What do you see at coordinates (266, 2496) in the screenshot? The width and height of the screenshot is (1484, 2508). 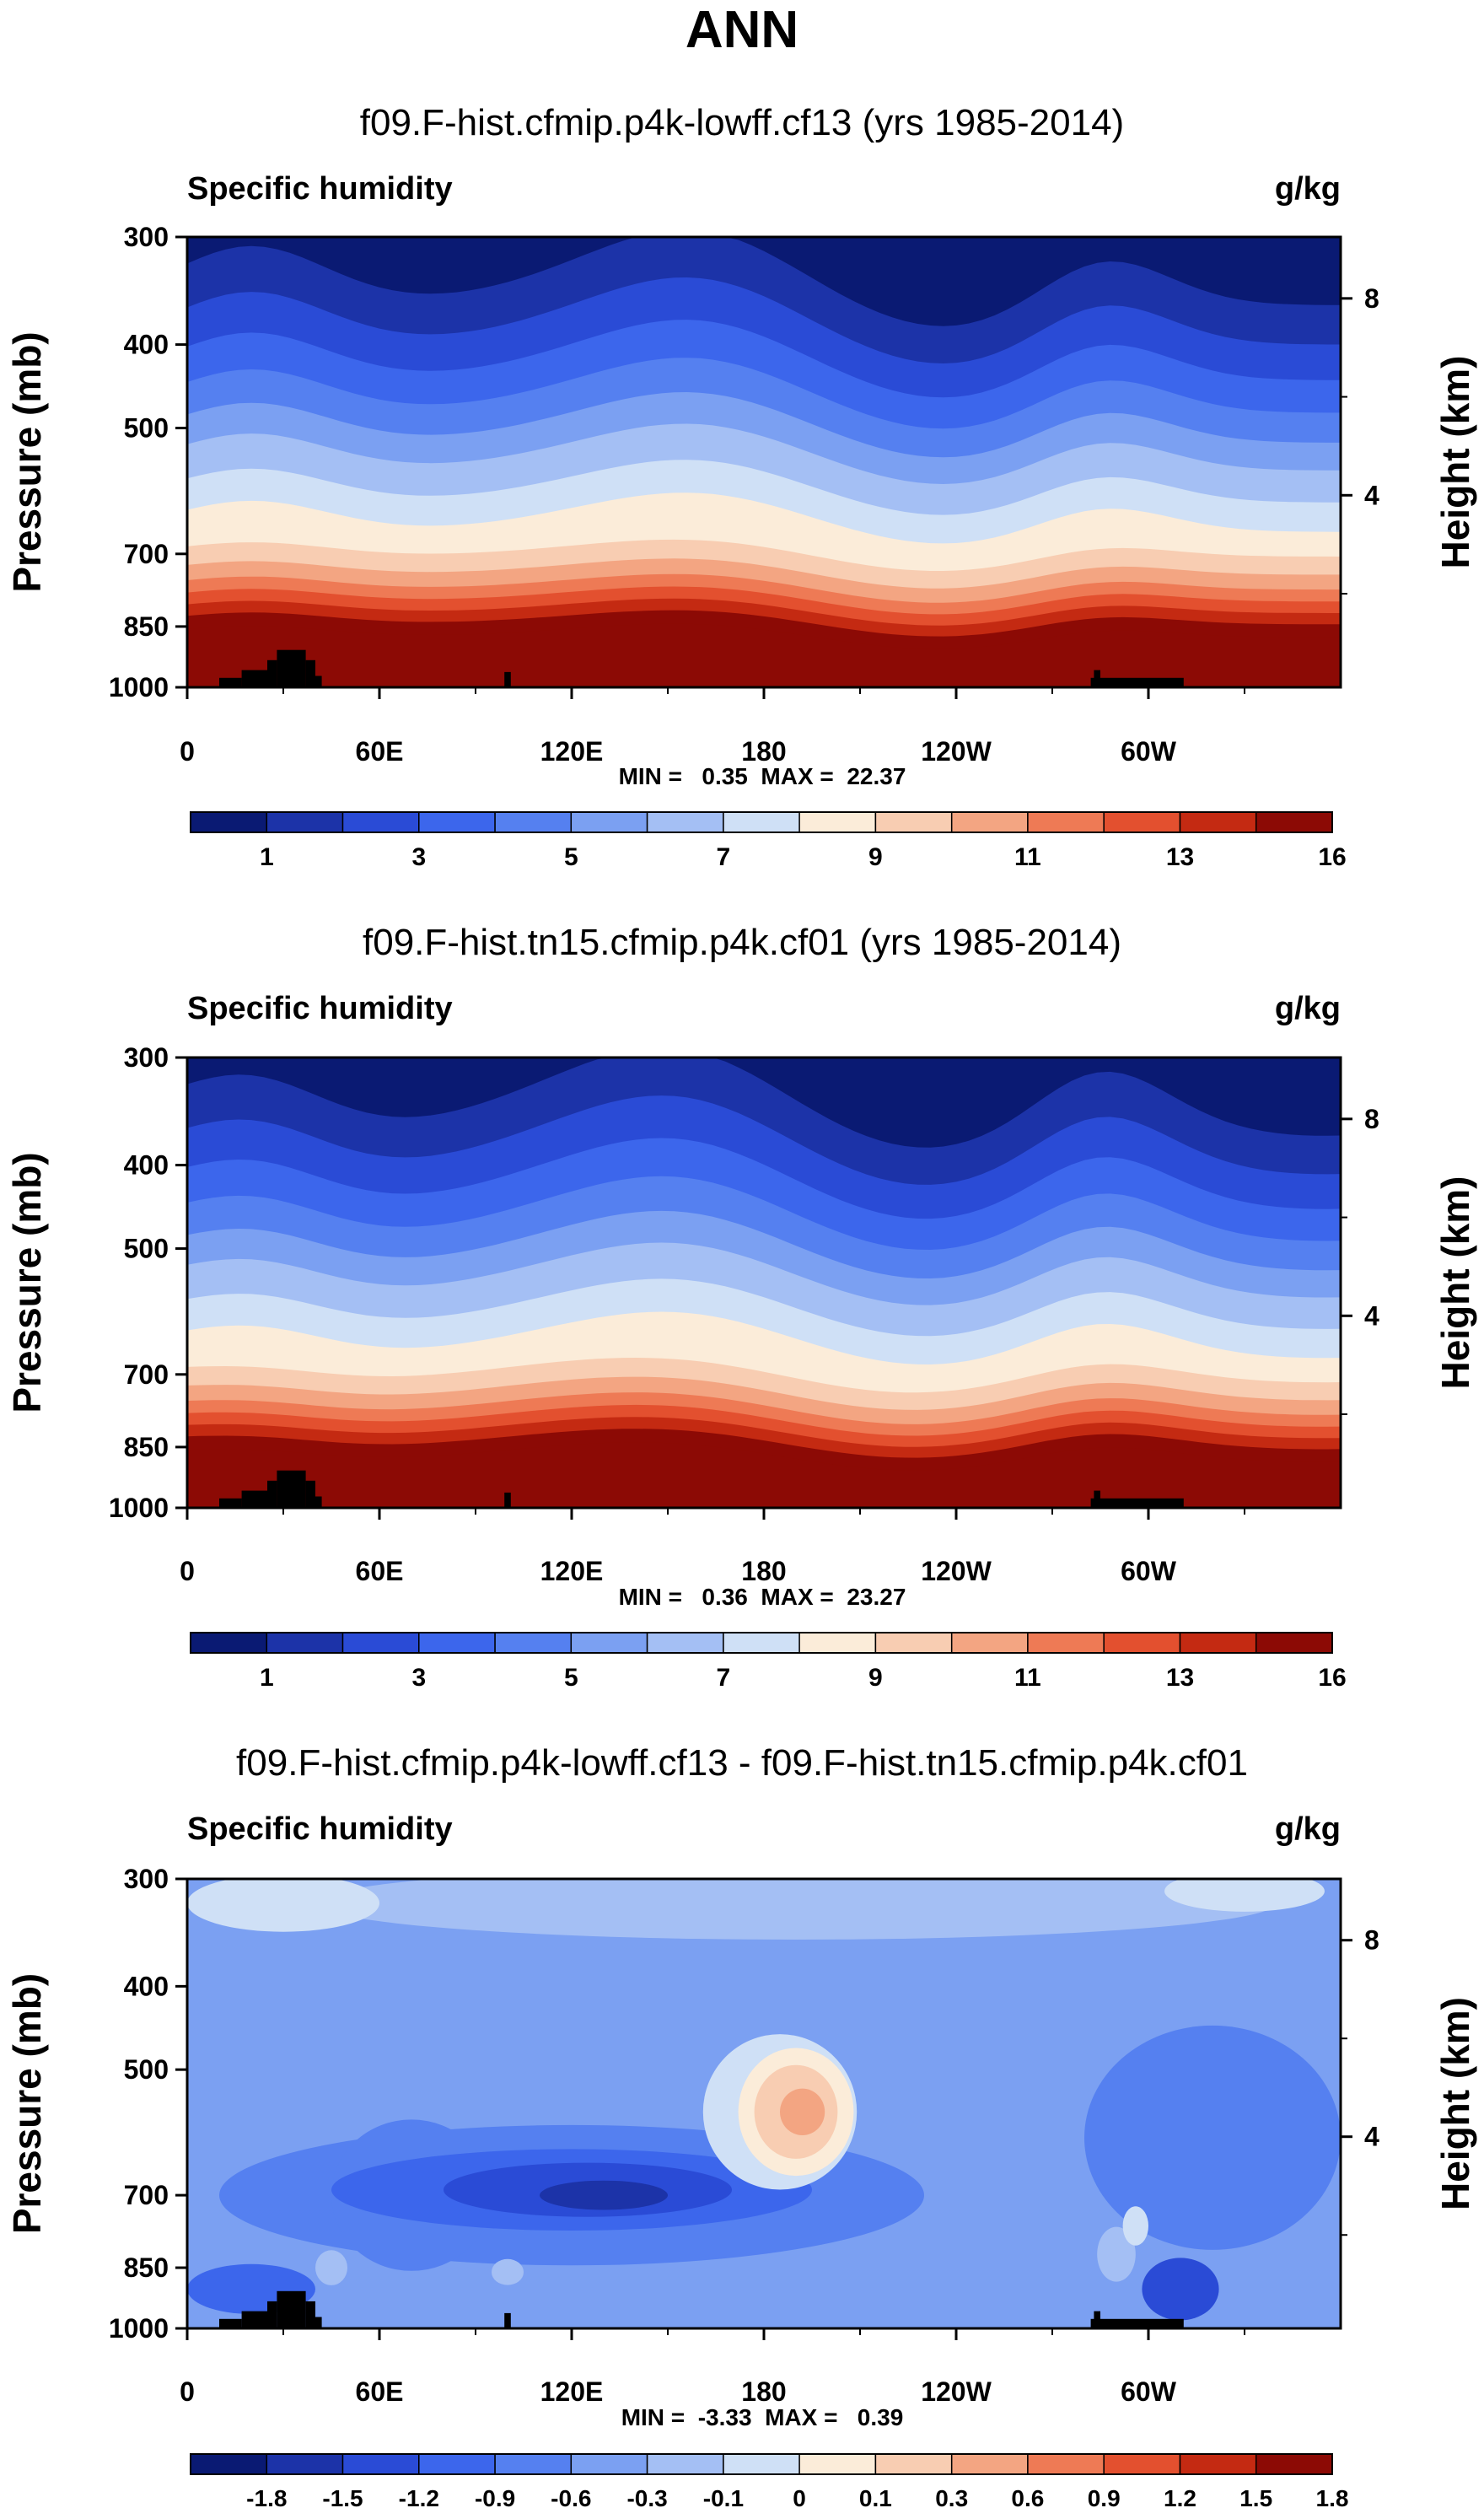 I see `colorbar-label: -1.8` at bounding box center [266, 2496].